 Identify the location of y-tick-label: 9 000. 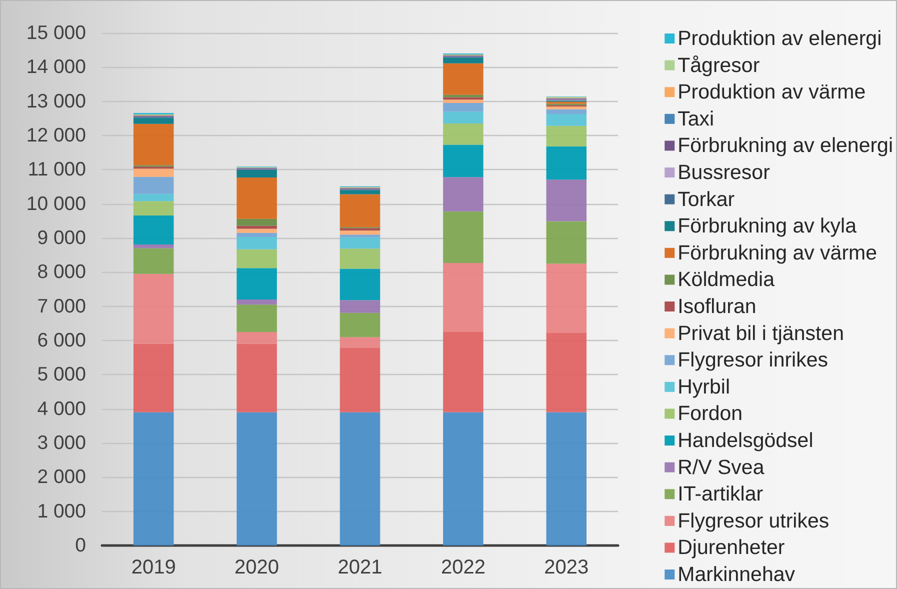
(61, 238).